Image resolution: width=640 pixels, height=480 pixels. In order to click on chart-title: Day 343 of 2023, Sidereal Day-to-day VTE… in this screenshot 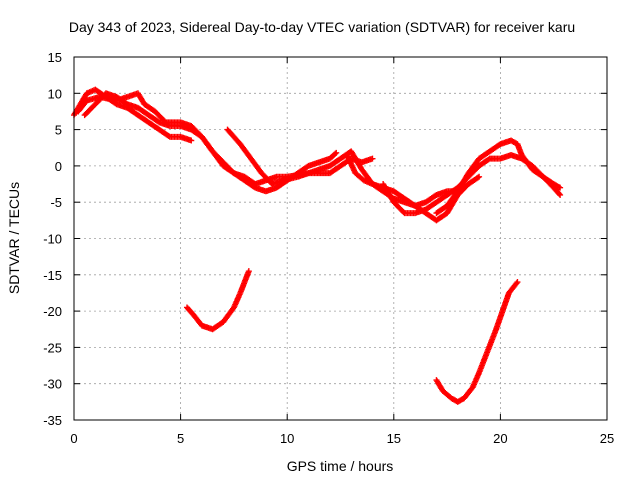, I will do `click(322, 27)`.